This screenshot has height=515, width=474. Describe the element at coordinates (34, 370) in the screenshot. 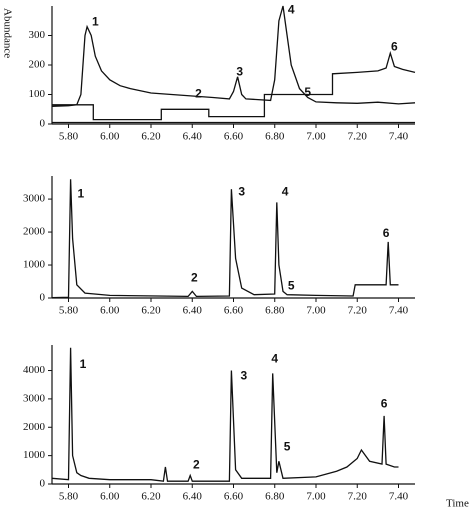

I see `y-tick-label: 4000` at that location.